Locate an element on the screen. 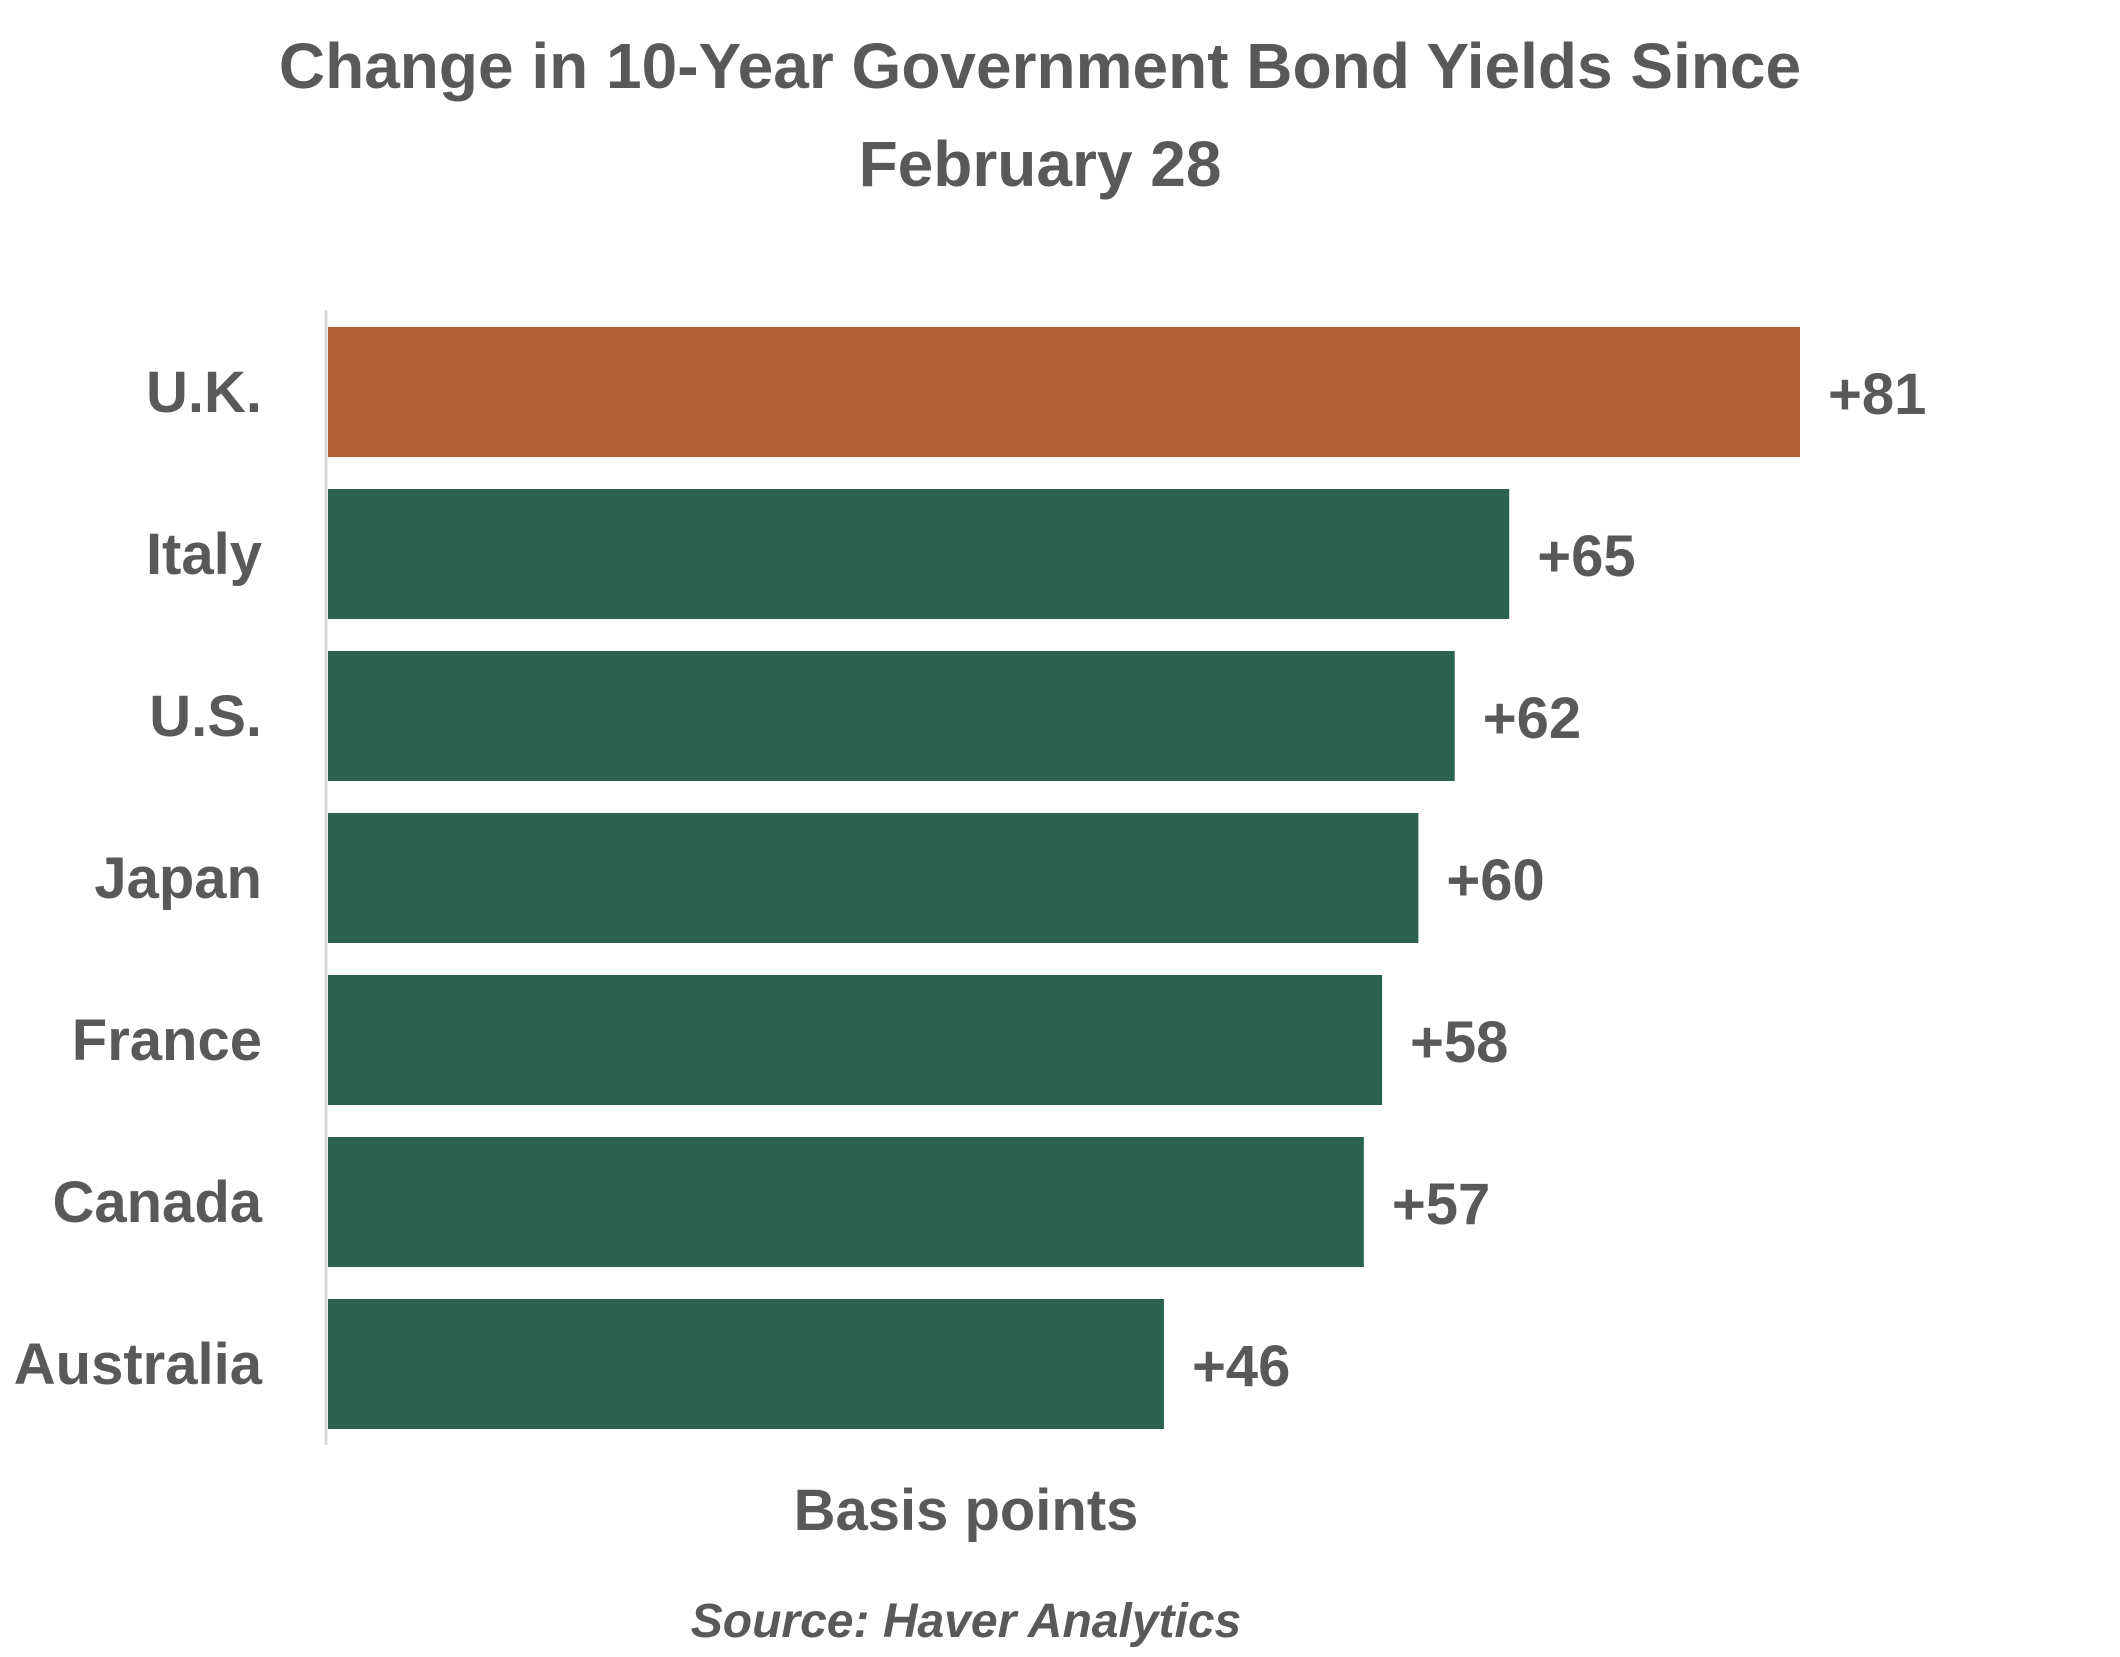  category-label-australia: Australia is located at coordinates (138, 1364).